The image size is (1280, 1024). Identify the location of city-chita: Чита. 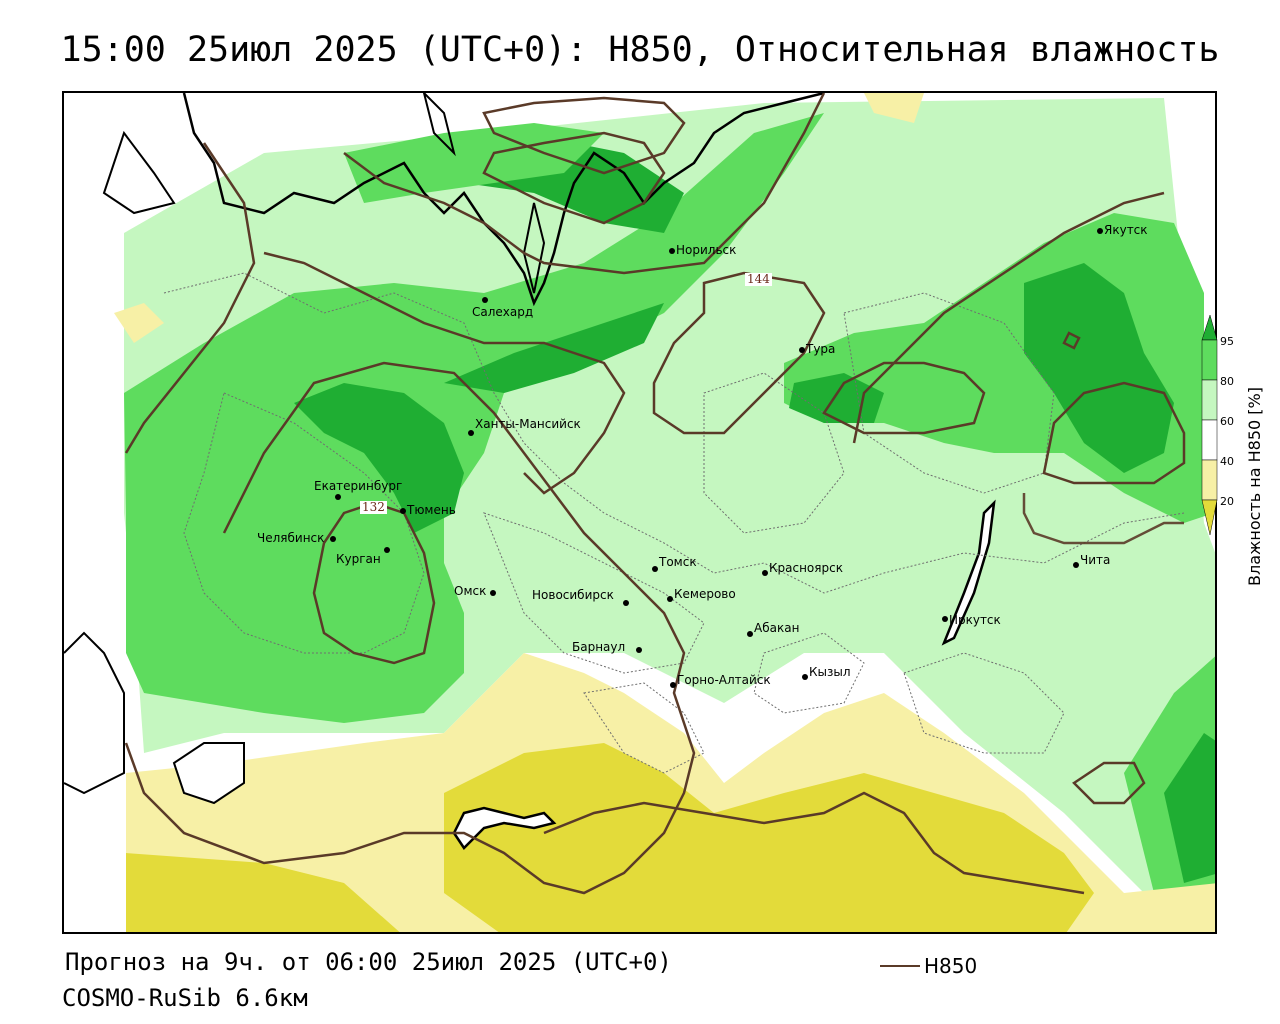
(1092, 560).